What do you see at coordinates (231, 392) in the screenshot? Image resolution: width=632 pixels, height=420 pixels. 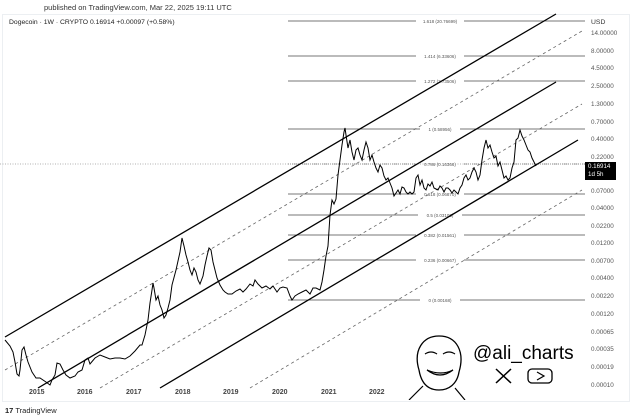 I see `time-tick: 2019` at bounding box center [231, 392].